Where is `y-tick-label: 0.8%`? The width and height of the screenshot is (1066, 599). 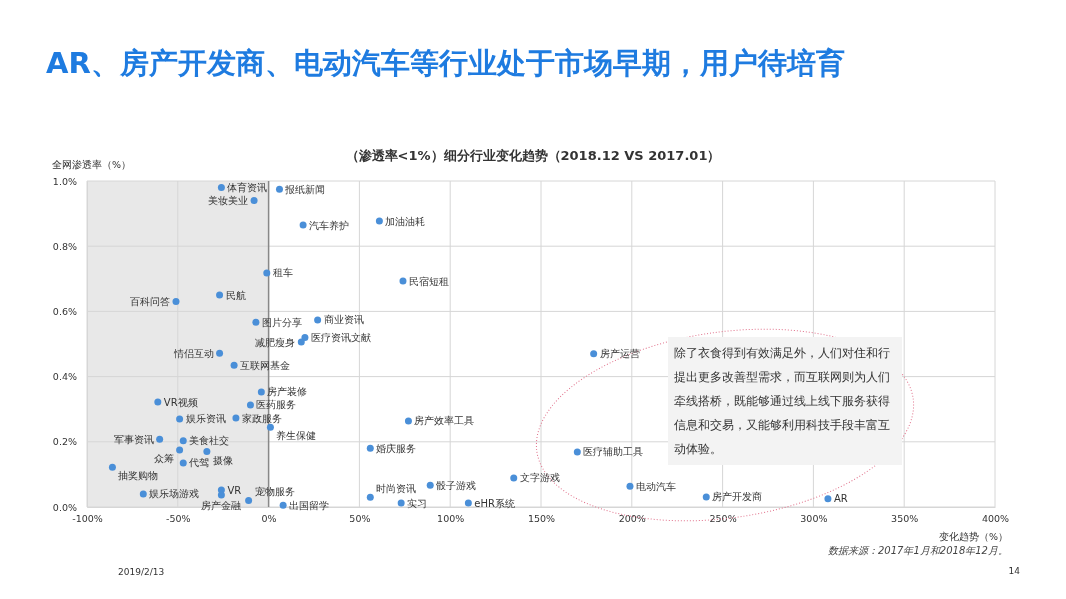
y-tick-label: 0.8% is located at coordinates (64, 246).